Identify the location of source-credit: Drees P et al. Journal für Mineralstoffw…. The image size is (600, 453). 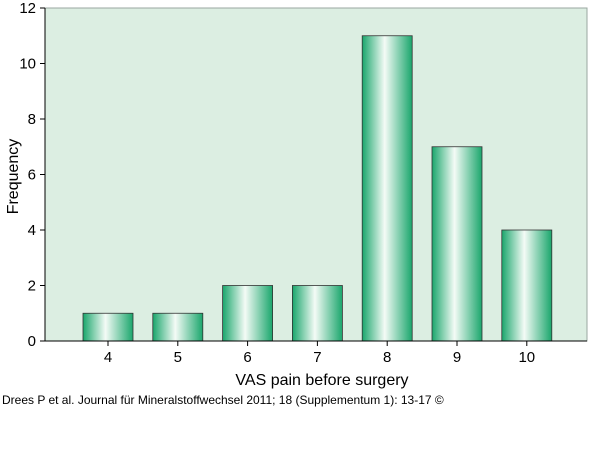
(223, 400).